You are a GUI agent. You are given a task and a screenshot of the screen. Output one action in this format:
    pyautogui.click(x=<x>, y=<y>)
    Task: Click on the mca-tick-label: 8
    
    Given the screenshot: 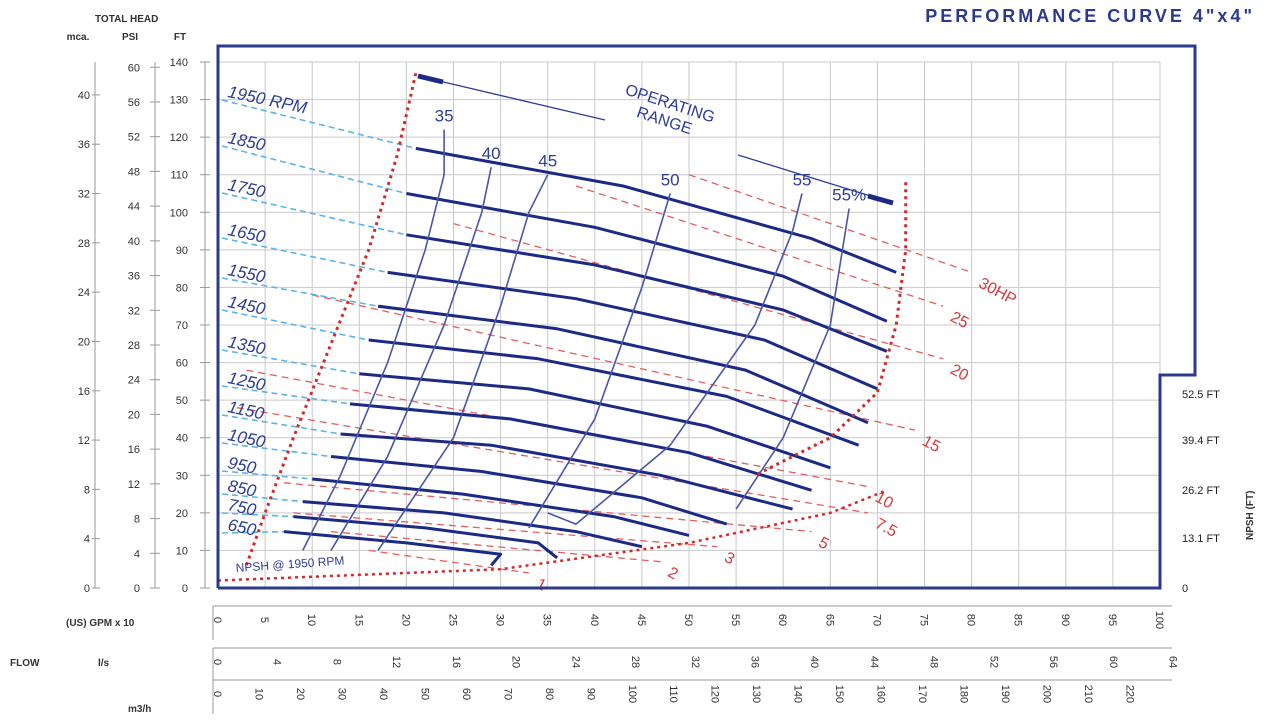 What is the action you would take?
    pyautogui.click(x=87, y=490)
    